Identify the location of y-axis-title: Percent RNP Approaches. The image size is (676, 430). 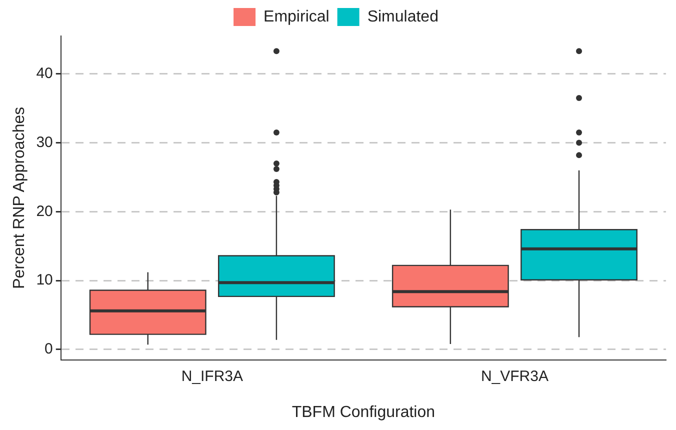
(19, 197).